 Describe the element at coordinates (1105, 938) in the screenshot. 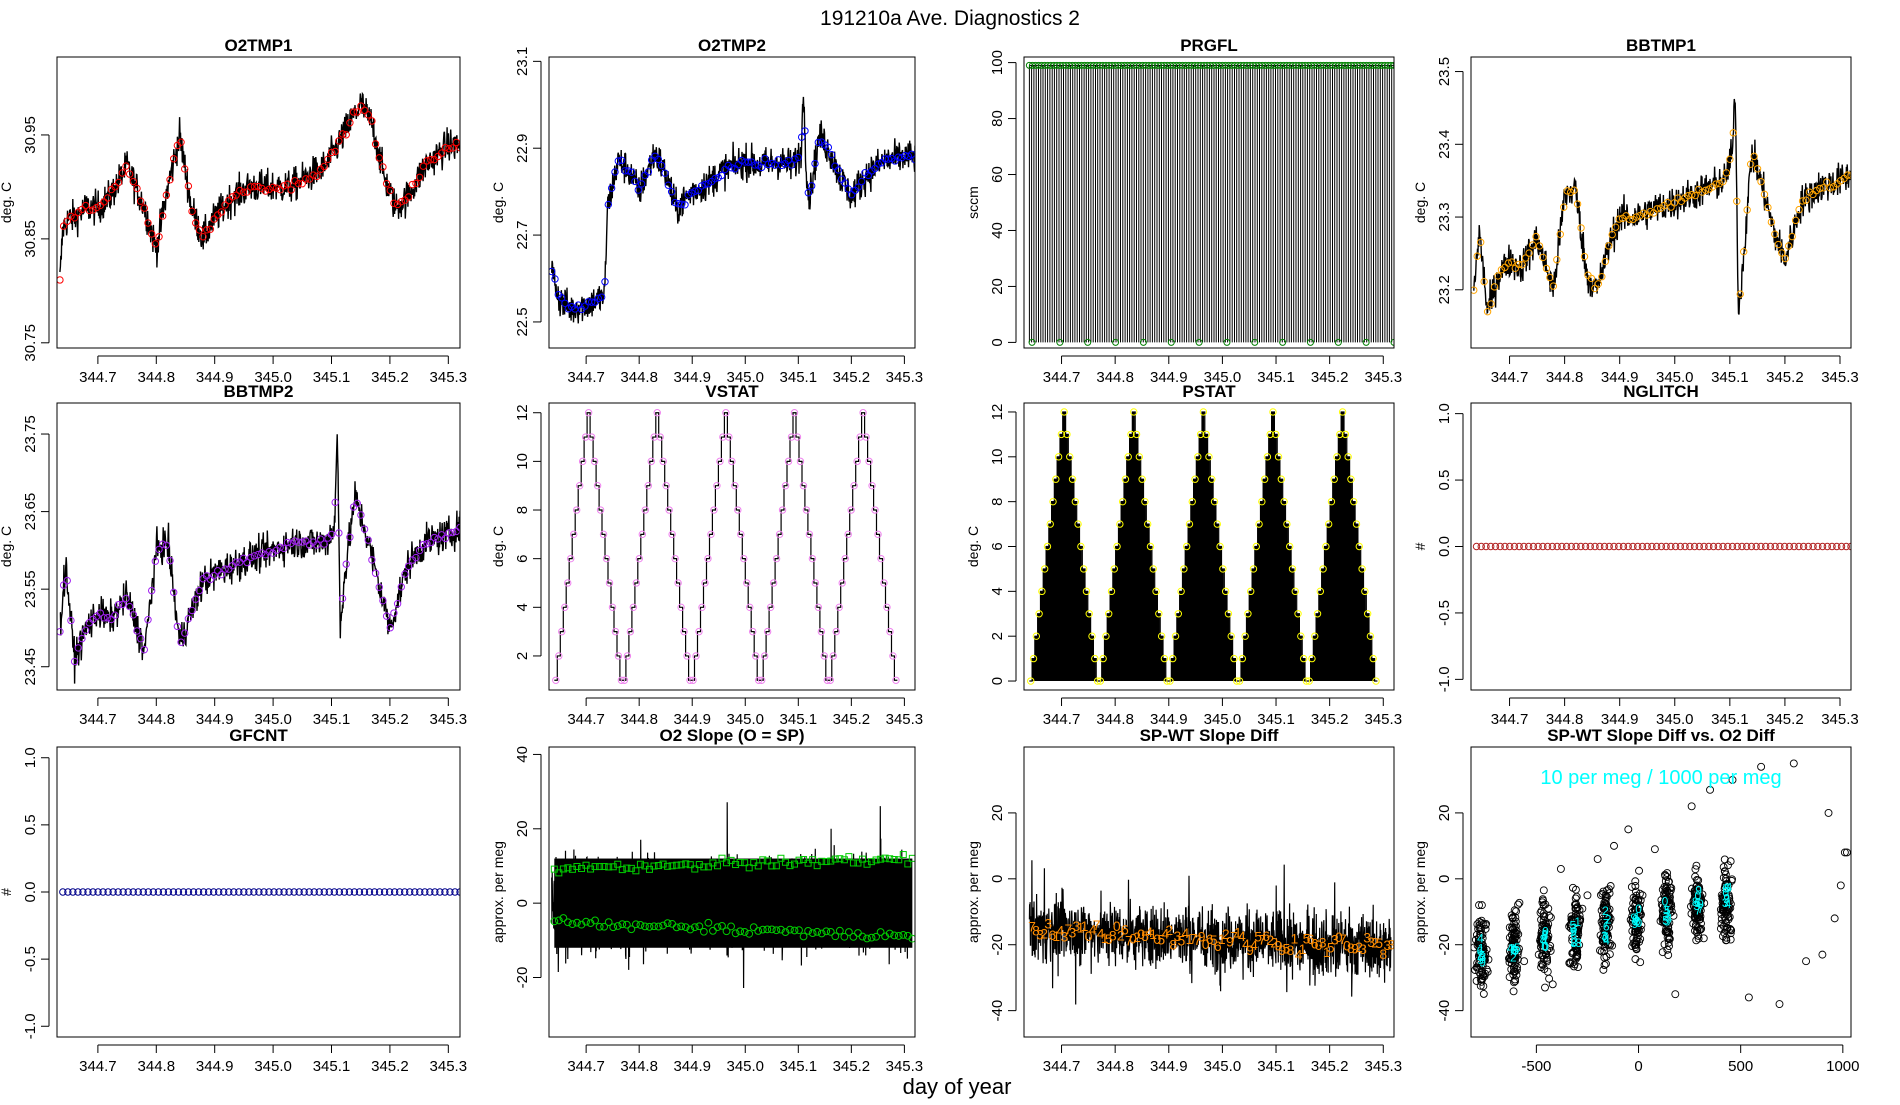

I see `digit-marker-spwt: 1` at that location.